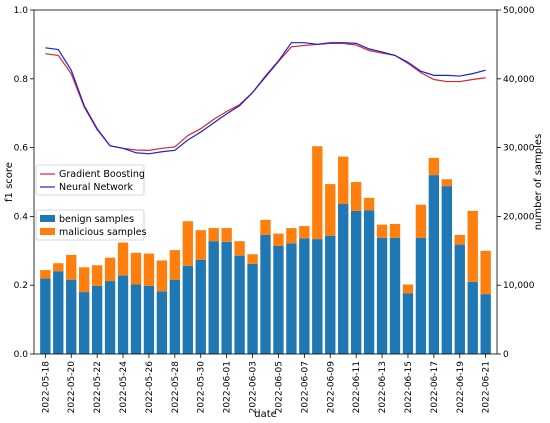  I want to click on legend-gradient-boosting-label: Gradient Boosting, so click(102, 174).